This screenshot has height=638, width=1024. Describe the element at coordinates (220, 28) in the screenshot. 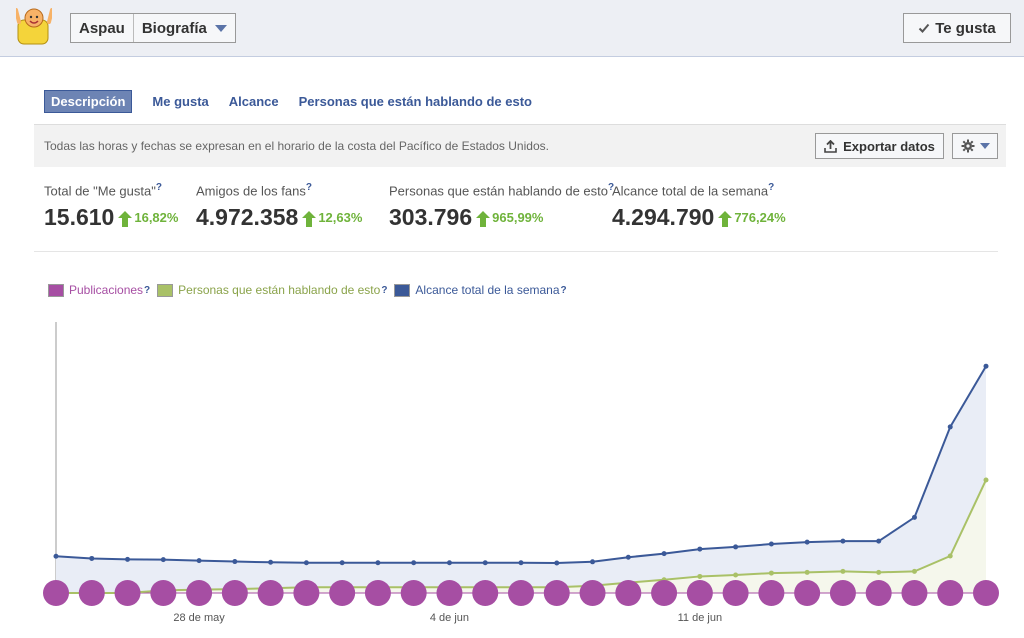

I see `chevron-down-icon` at that location.